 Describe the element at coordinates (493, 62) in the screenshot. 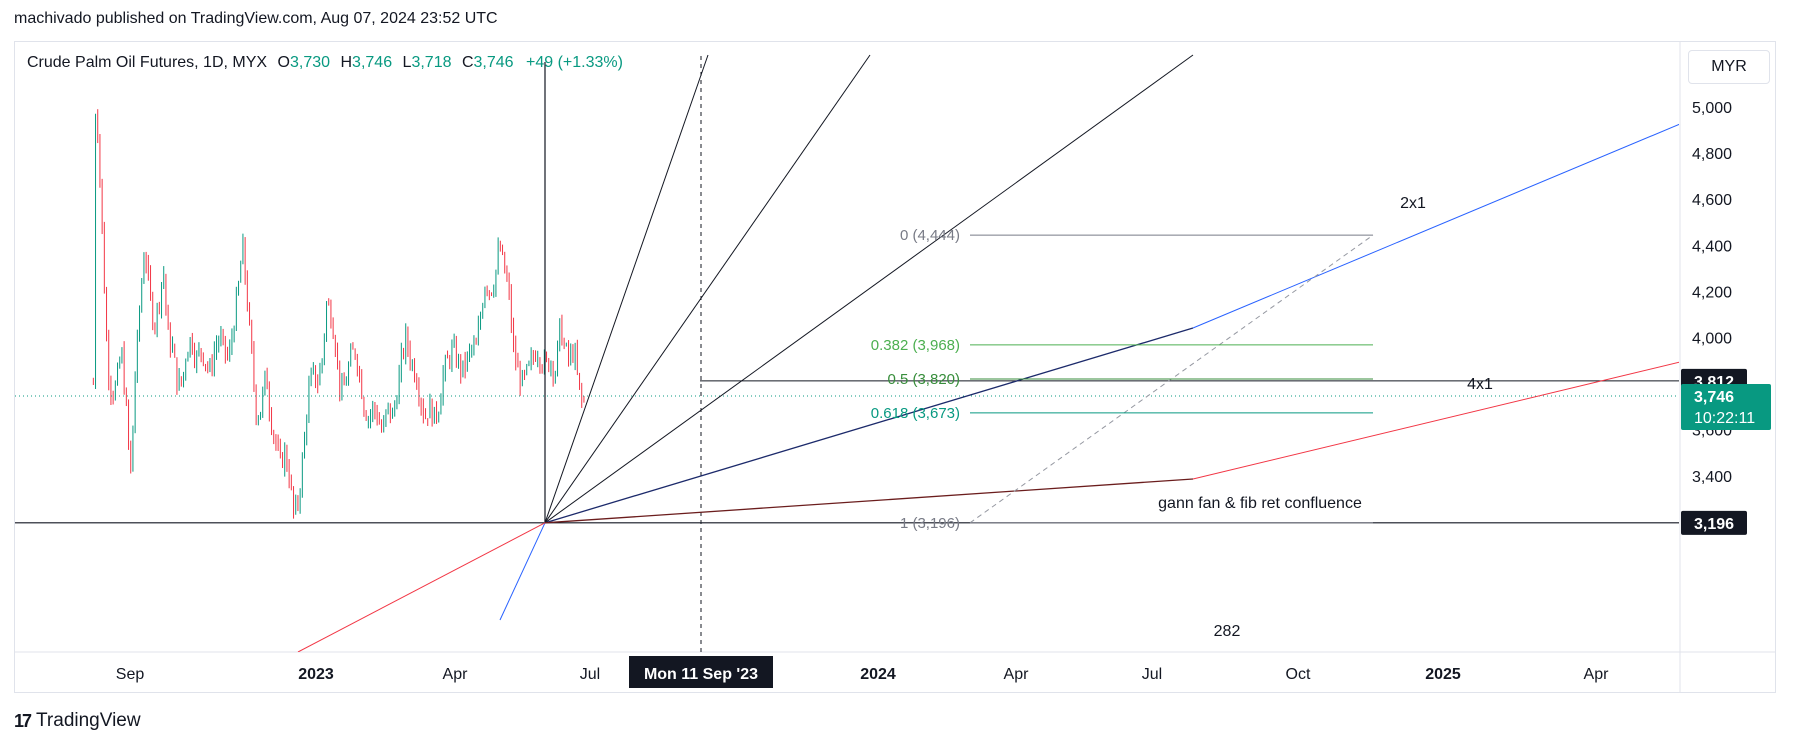

I see `close-value: 3,746` at that location.